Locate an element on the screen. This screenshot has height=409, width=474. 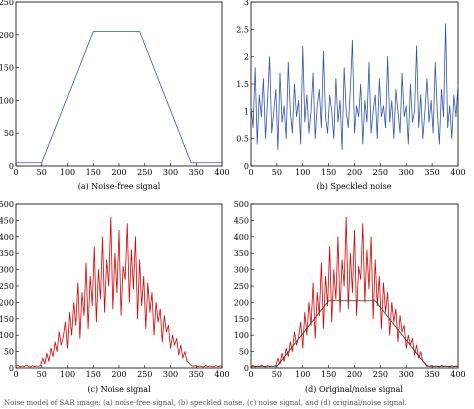
panel-d-xtick-label-3: 150 is located at coordinates (328, 374).